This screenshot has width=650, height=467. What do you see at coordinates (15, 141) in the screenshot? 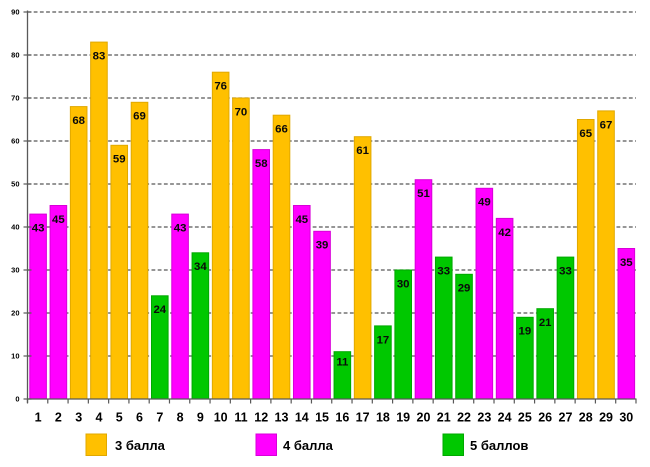
I see `svg-text: 60` at bounding box center [15, 141].